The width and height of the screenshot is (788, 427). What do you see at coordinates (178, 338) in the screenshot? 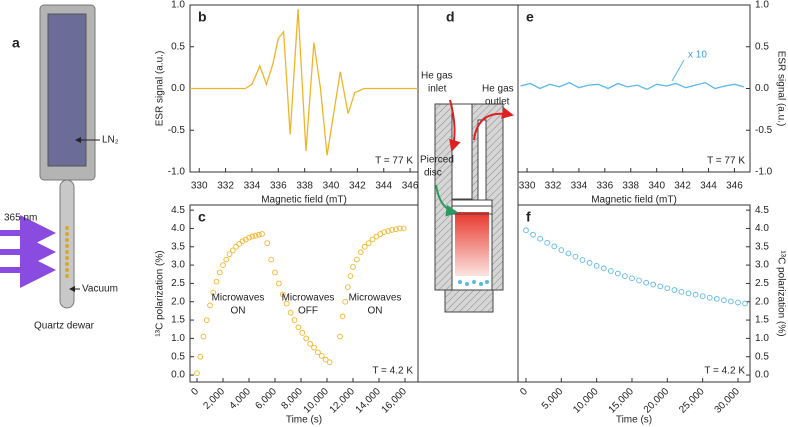
I see `y-tick-label: 1.0` at bounding box center [178, 338].